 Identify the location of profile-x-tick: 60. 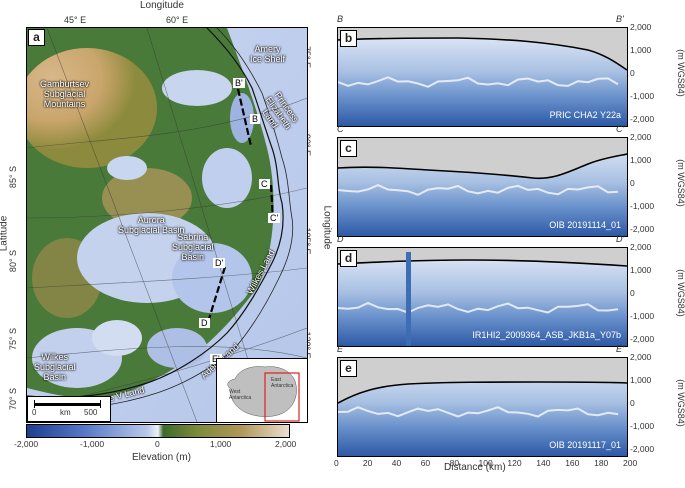
(425, 463).